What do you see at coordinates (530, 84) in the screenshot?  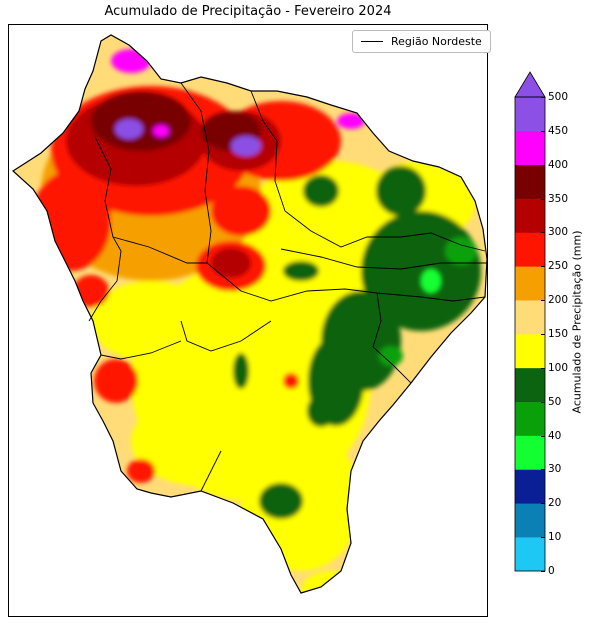 I see `colorbar-extend-arrow` at bounding box center [530, 84].